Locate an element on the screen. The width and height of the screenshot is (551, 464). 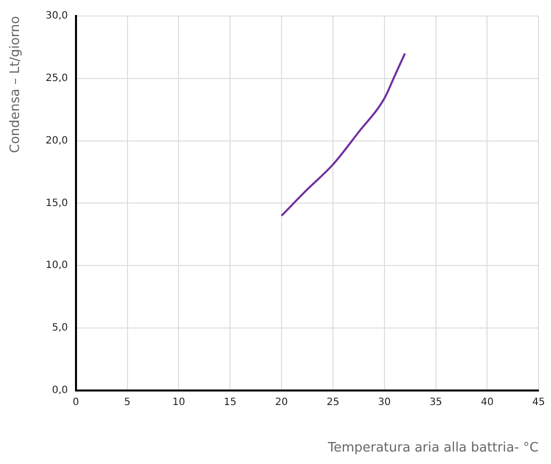
x-tick-label: 5 is located at coordinates (127, 402).